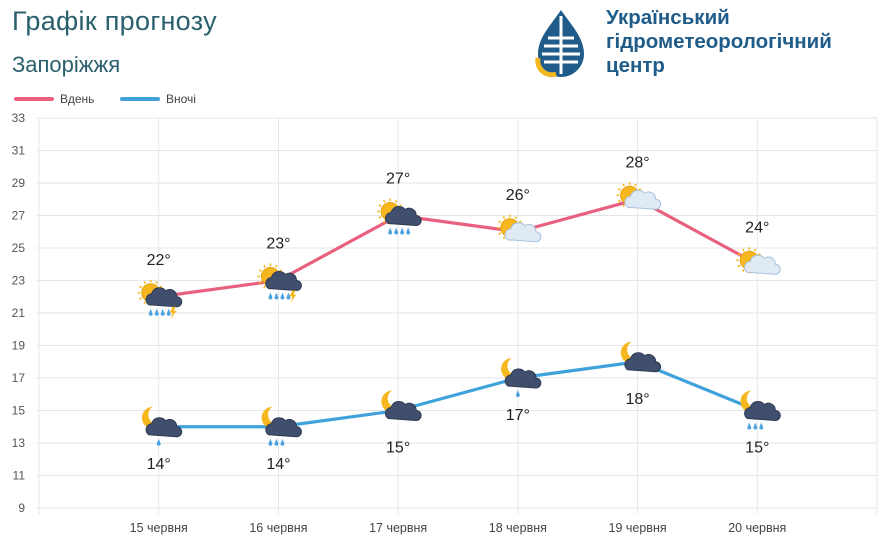 The image size is (890, 560). I want to click on x-tick-label: 18 червня, so click(518, 528).